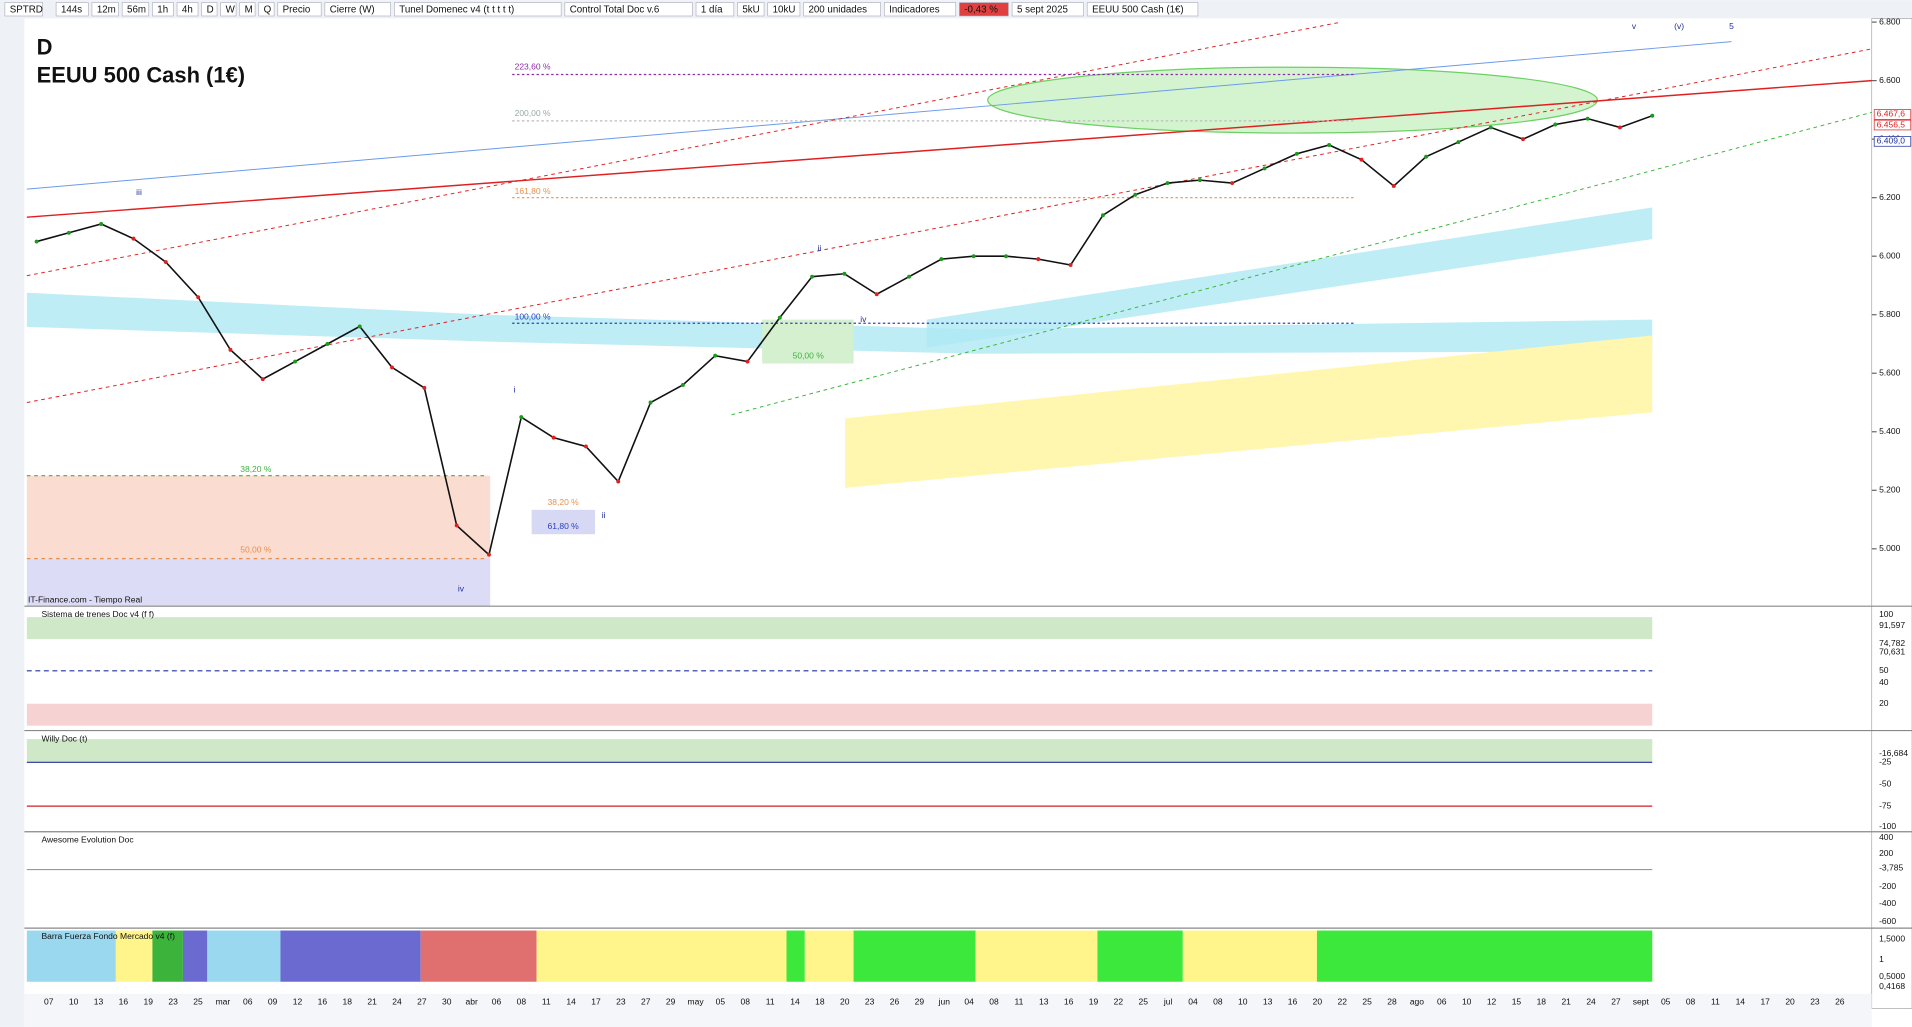 The image size is (1912, 1027). I want to click on y-tick-label: 5.200, so click(1890, 490).